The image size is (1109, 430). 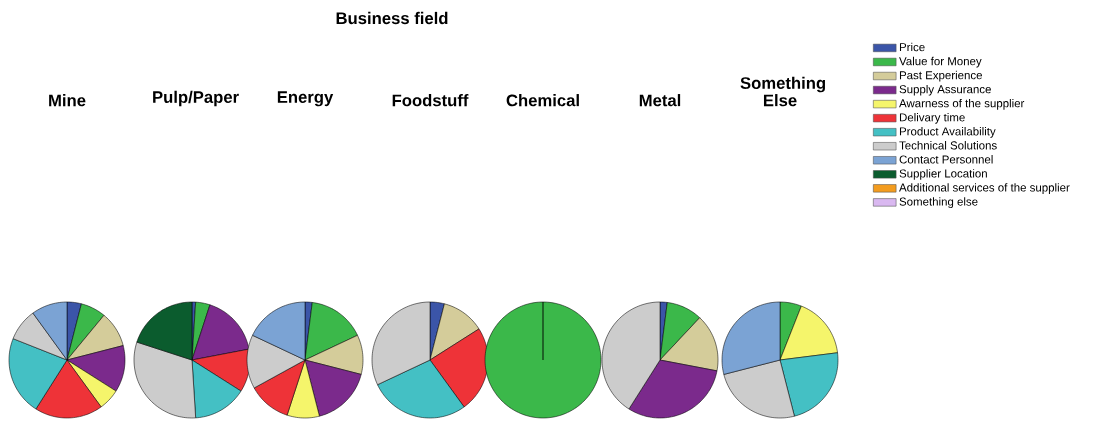 What do you see at coordinates (932, 118) in the screenshot?
I see `legend-label: Delivary time` at bounding box center [932, 118].